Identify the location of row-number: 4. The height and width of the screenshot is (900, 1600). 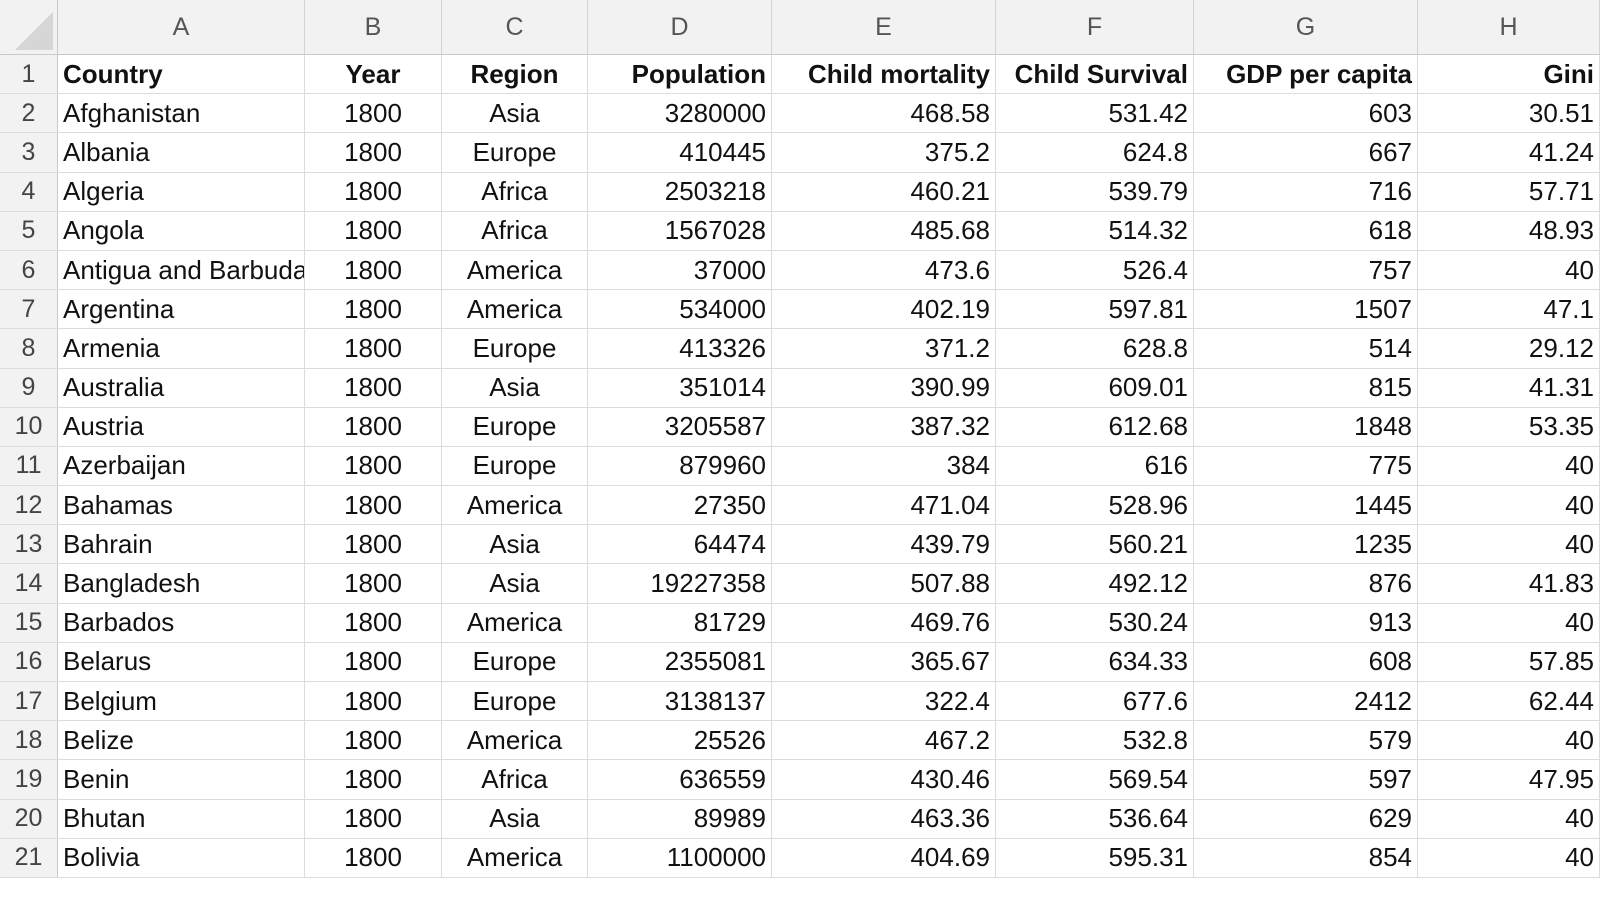
(29, 191).